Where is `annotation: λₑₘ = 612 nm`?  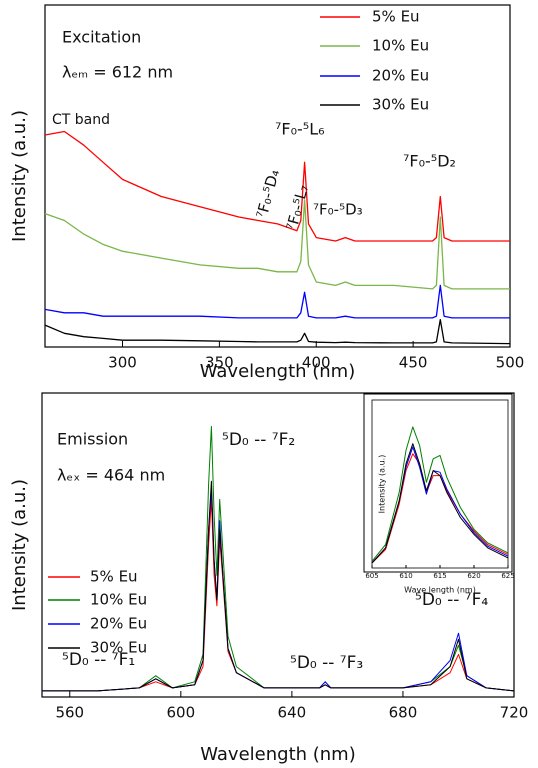
annotation: λₑₘ = 612 nm is located at coordinates (117, 72).